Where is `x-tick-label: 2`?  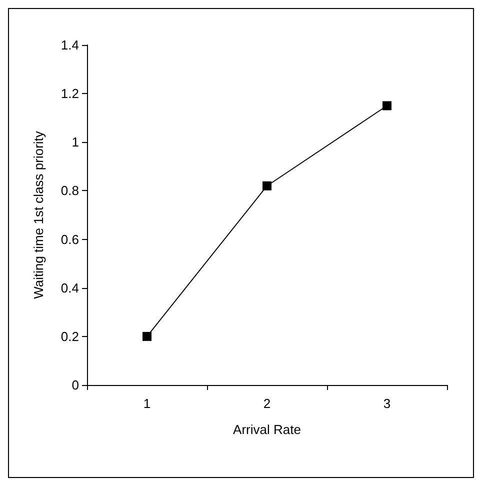
x-tick-label: 2 is located at coordinates (267, 403).